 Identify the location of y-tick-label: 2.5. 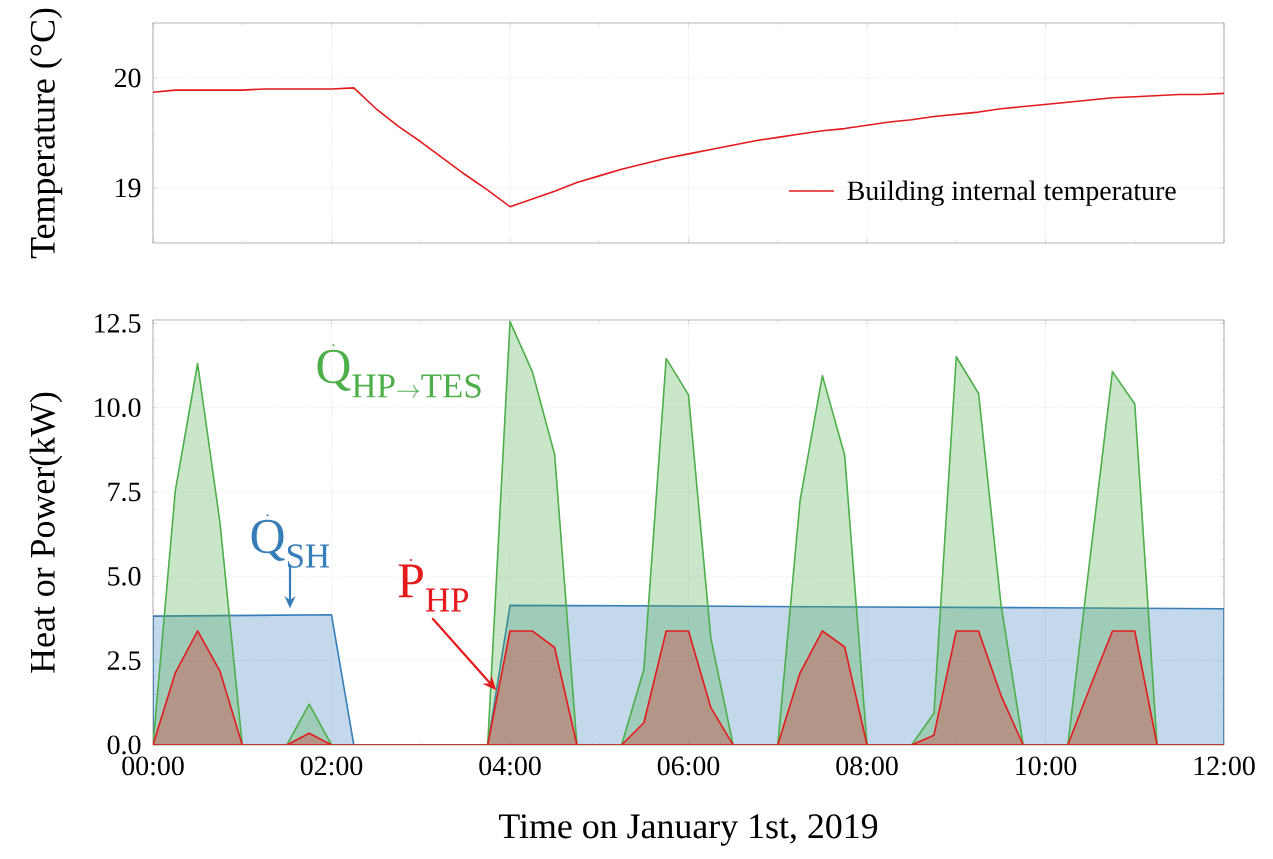
(124, 661).